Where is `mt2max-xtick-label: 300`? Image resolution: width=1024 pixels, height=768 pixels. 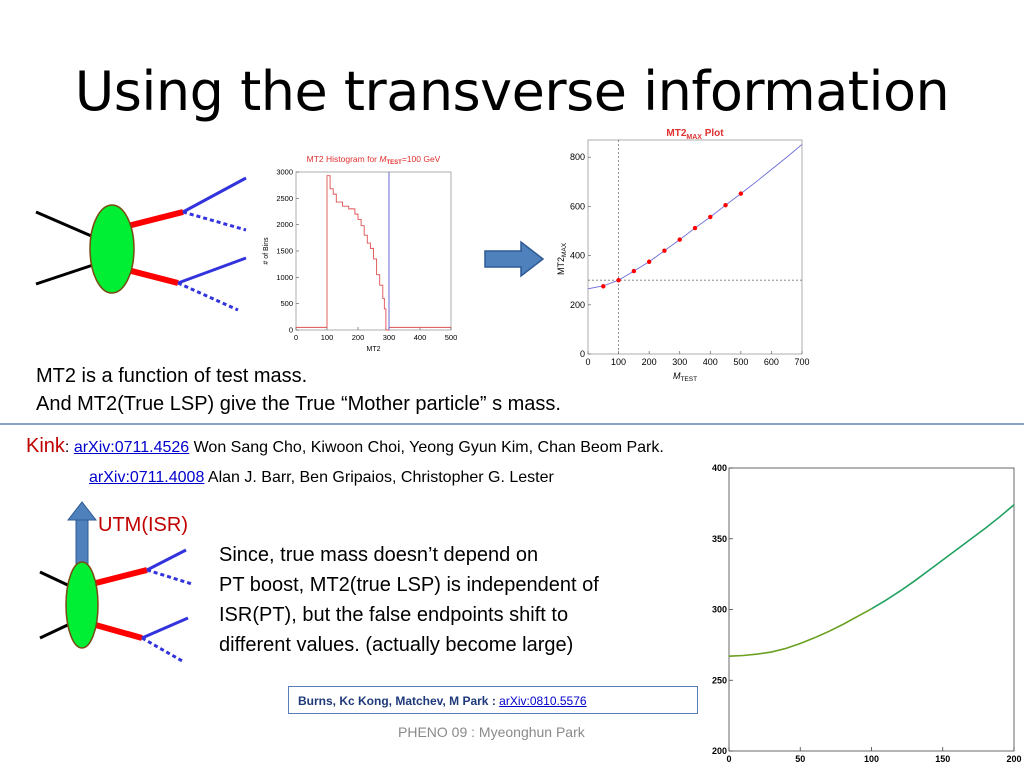 mt2max-xtick-label: 300 is located at coordinates (679, 362).